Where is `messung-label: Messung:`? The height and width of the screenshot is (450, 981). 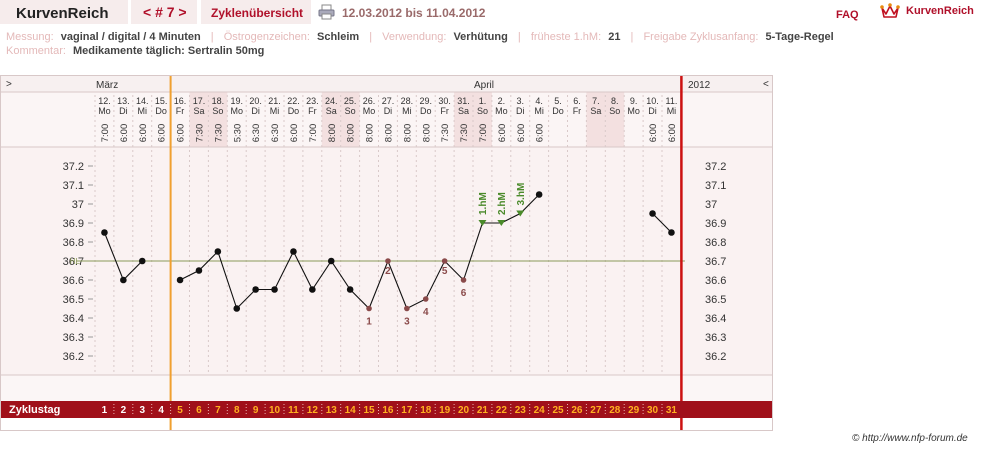
messung-label: Messung: is located at coordinates (30, 37).